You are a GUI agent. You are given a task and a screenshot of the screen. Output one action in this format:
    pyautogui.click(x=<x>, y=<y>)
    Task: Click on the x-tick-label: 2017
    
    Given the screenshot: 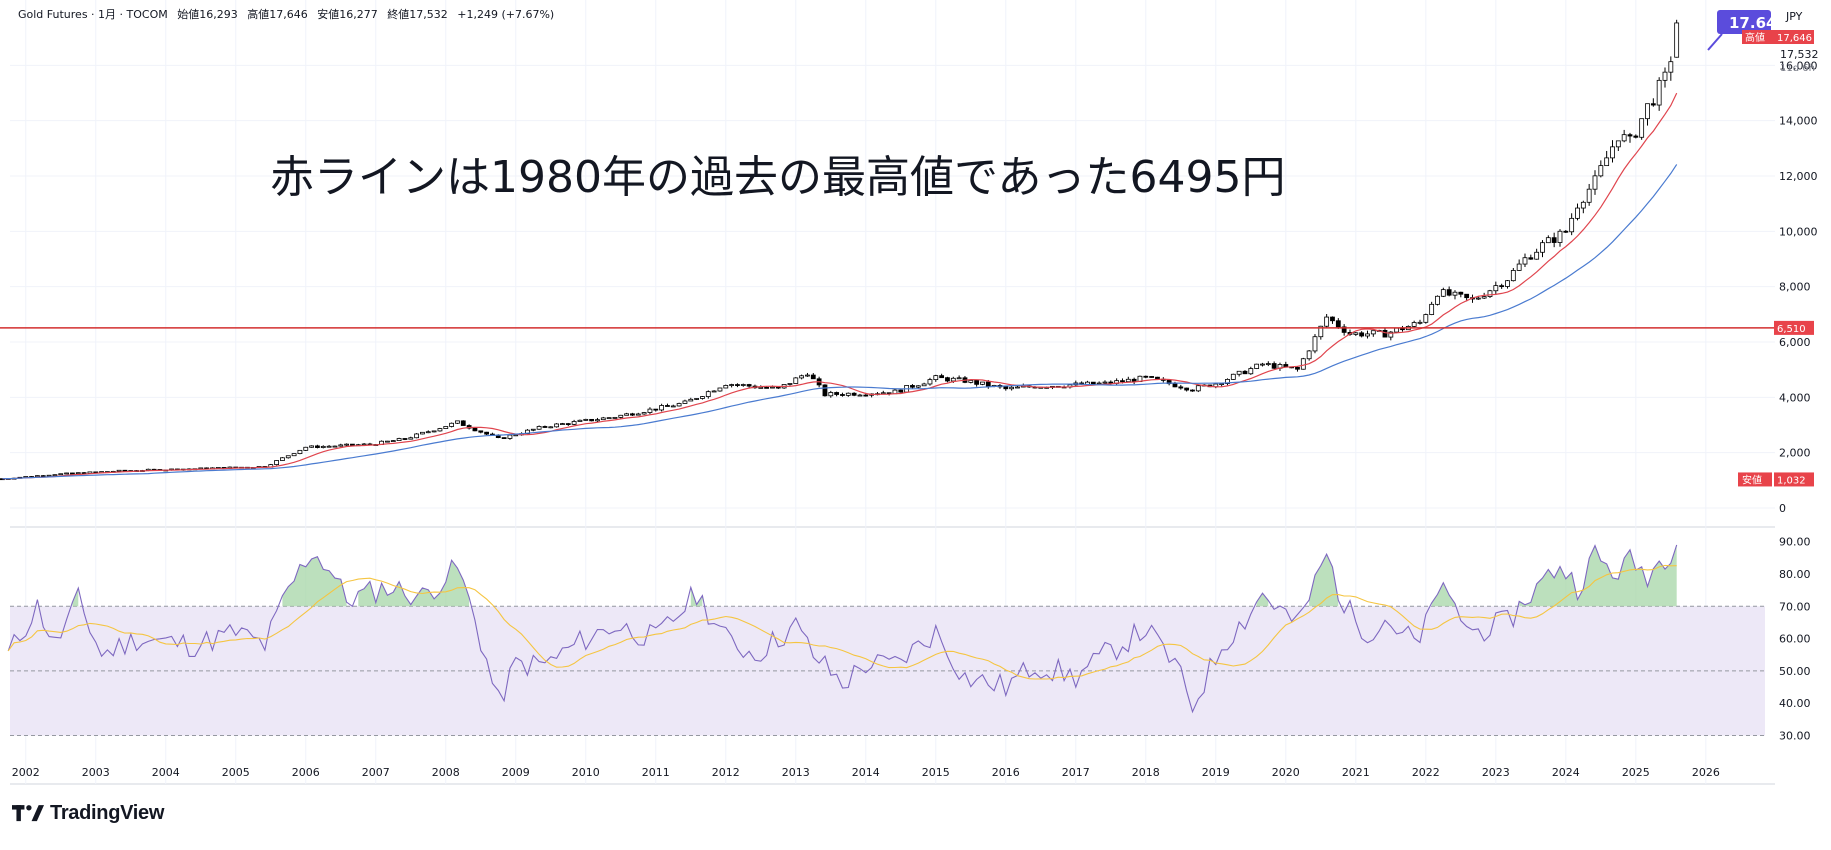 What is the action you would take?
    pyautogui.click(x=1076, y=772)
    